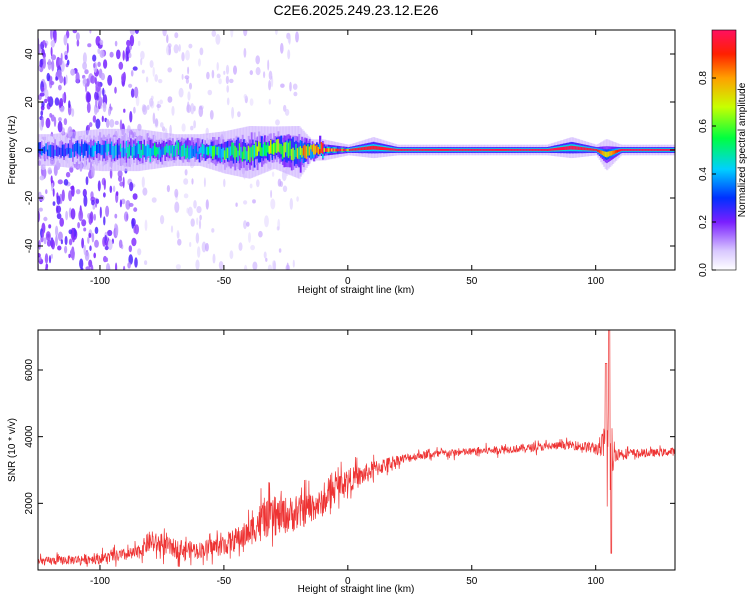 This screenshot has width=750, height=600. What do you see at coordinates (472, 581) in the screenshot?
I see `snr-xtick-label: 50` at bounding box center [472, 581].